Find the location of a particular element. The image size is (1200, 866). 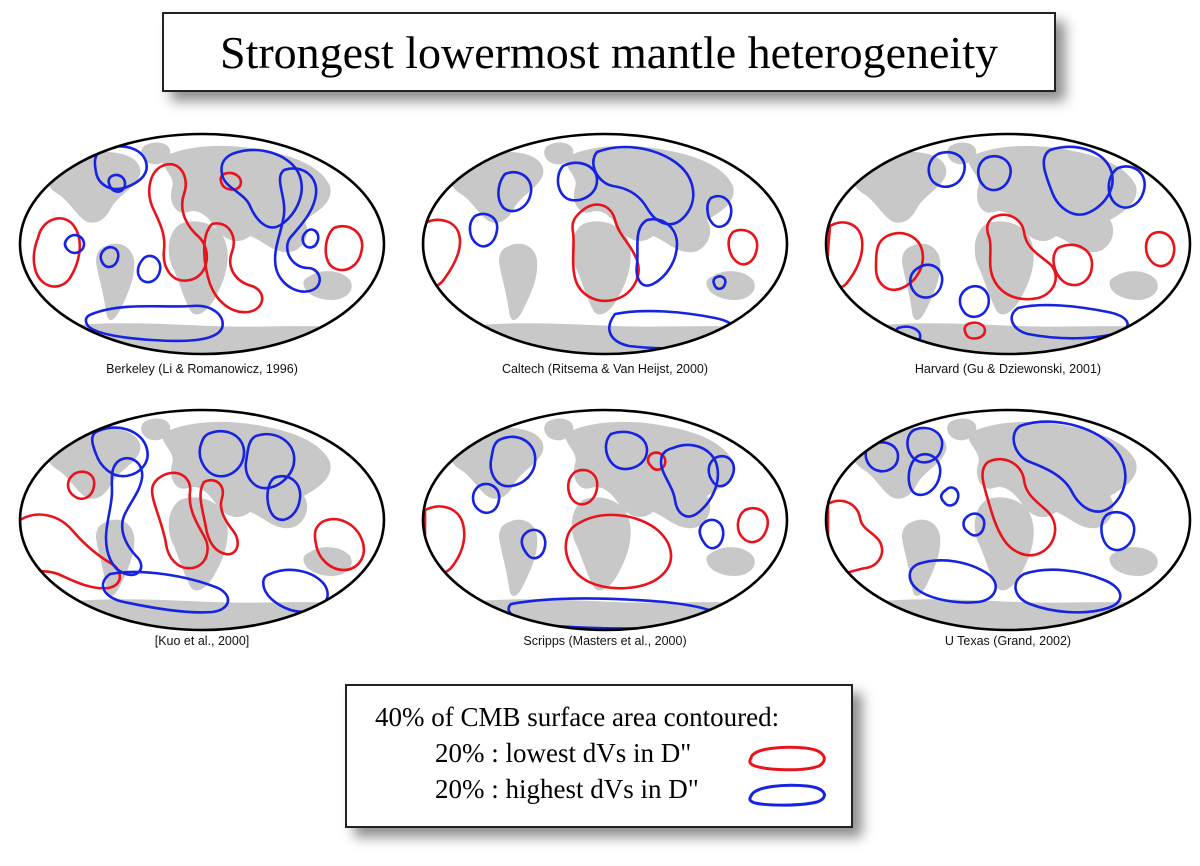

map-kuo is located at coordinates (202, 520).